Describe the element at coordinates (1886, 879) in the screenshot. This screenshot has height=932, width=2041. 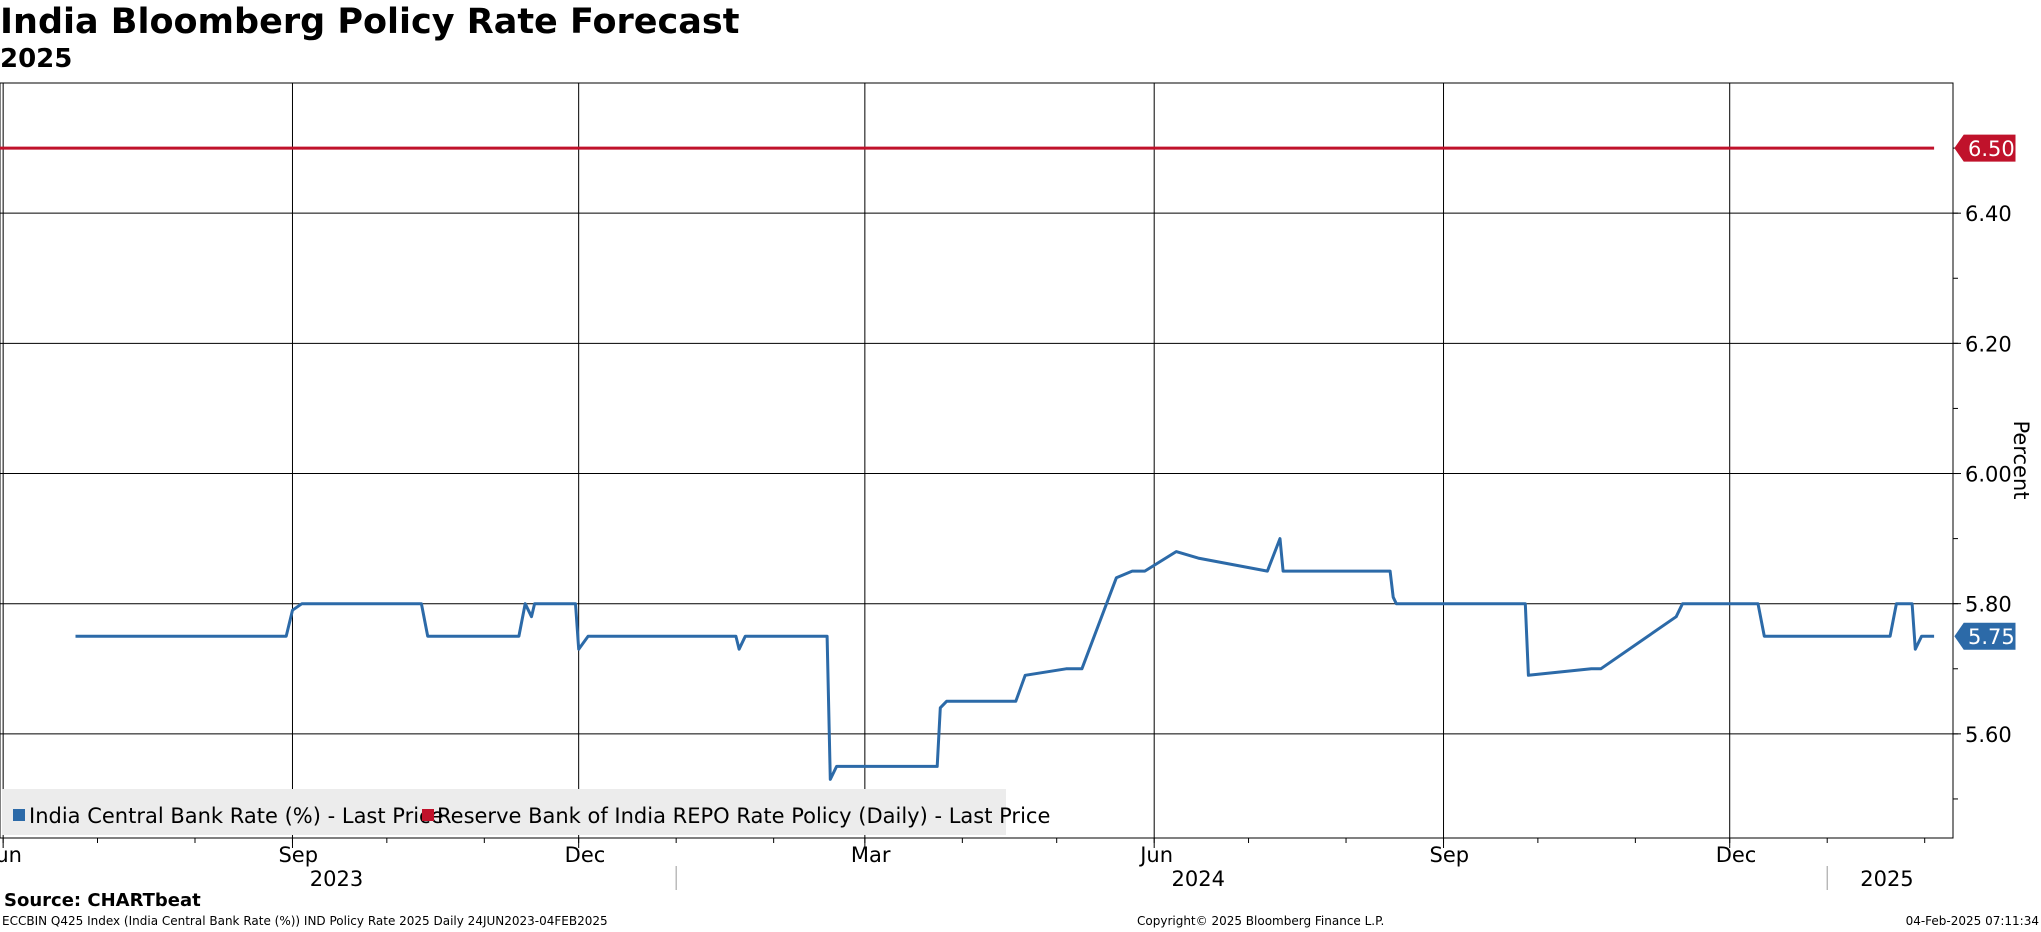
I see `year-label: 2025` at that location.